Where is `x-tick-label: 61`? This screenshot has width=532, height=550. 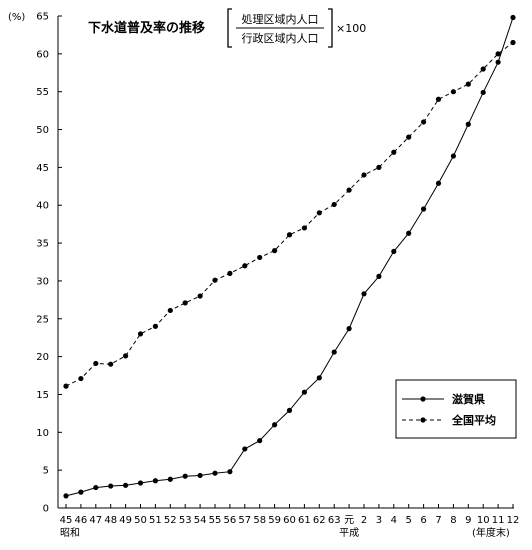
x-tick-label: 61 is located at coordinates (304, 520).